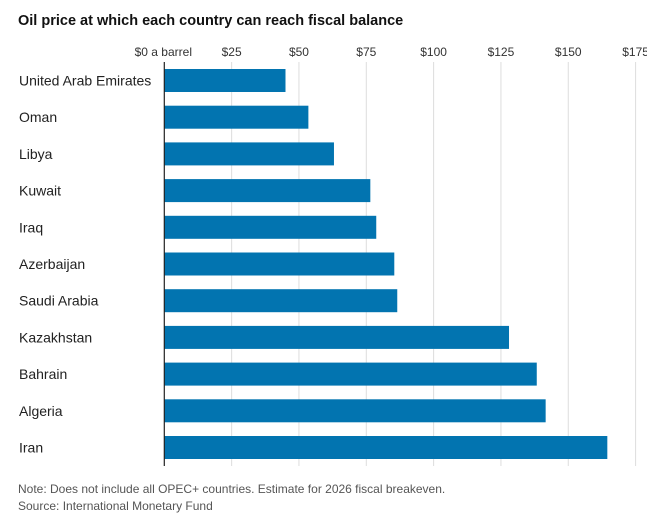 The width and height of the screenshot is (647, 524). I want to click on x-tick-label: $100, so click(433, 52).